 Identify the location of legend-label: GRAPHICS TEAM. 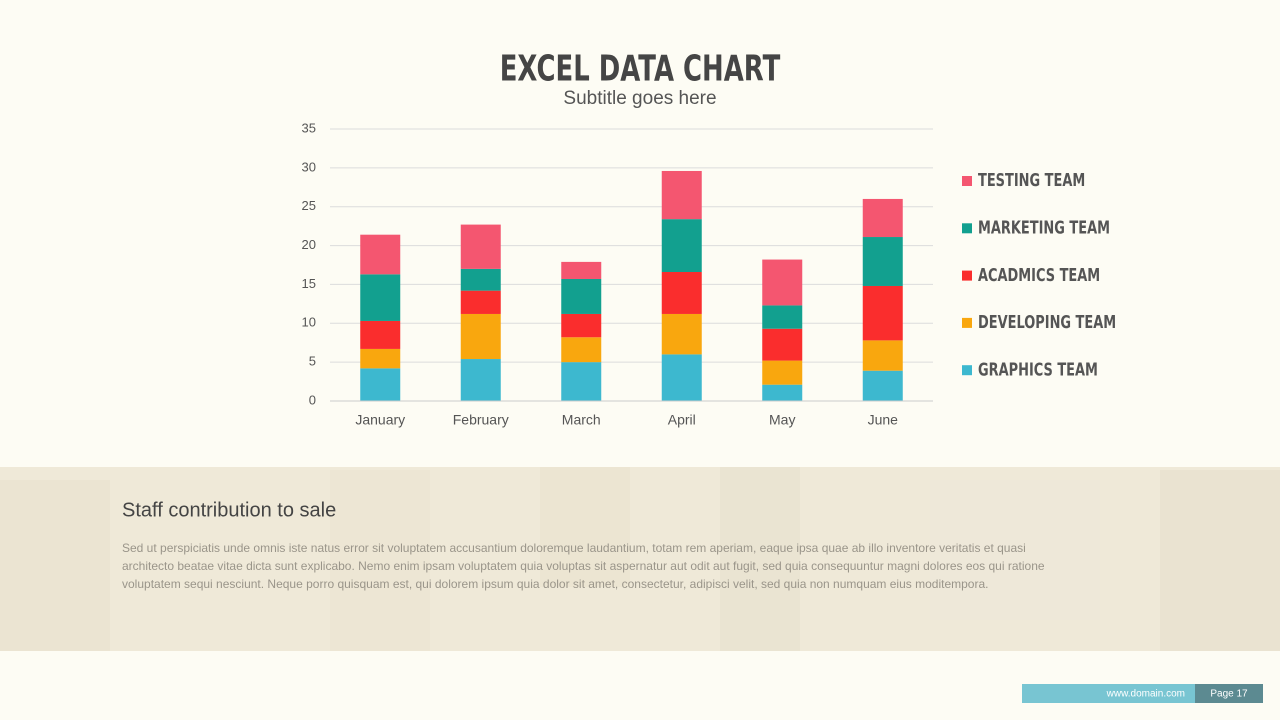
(1038, 369).